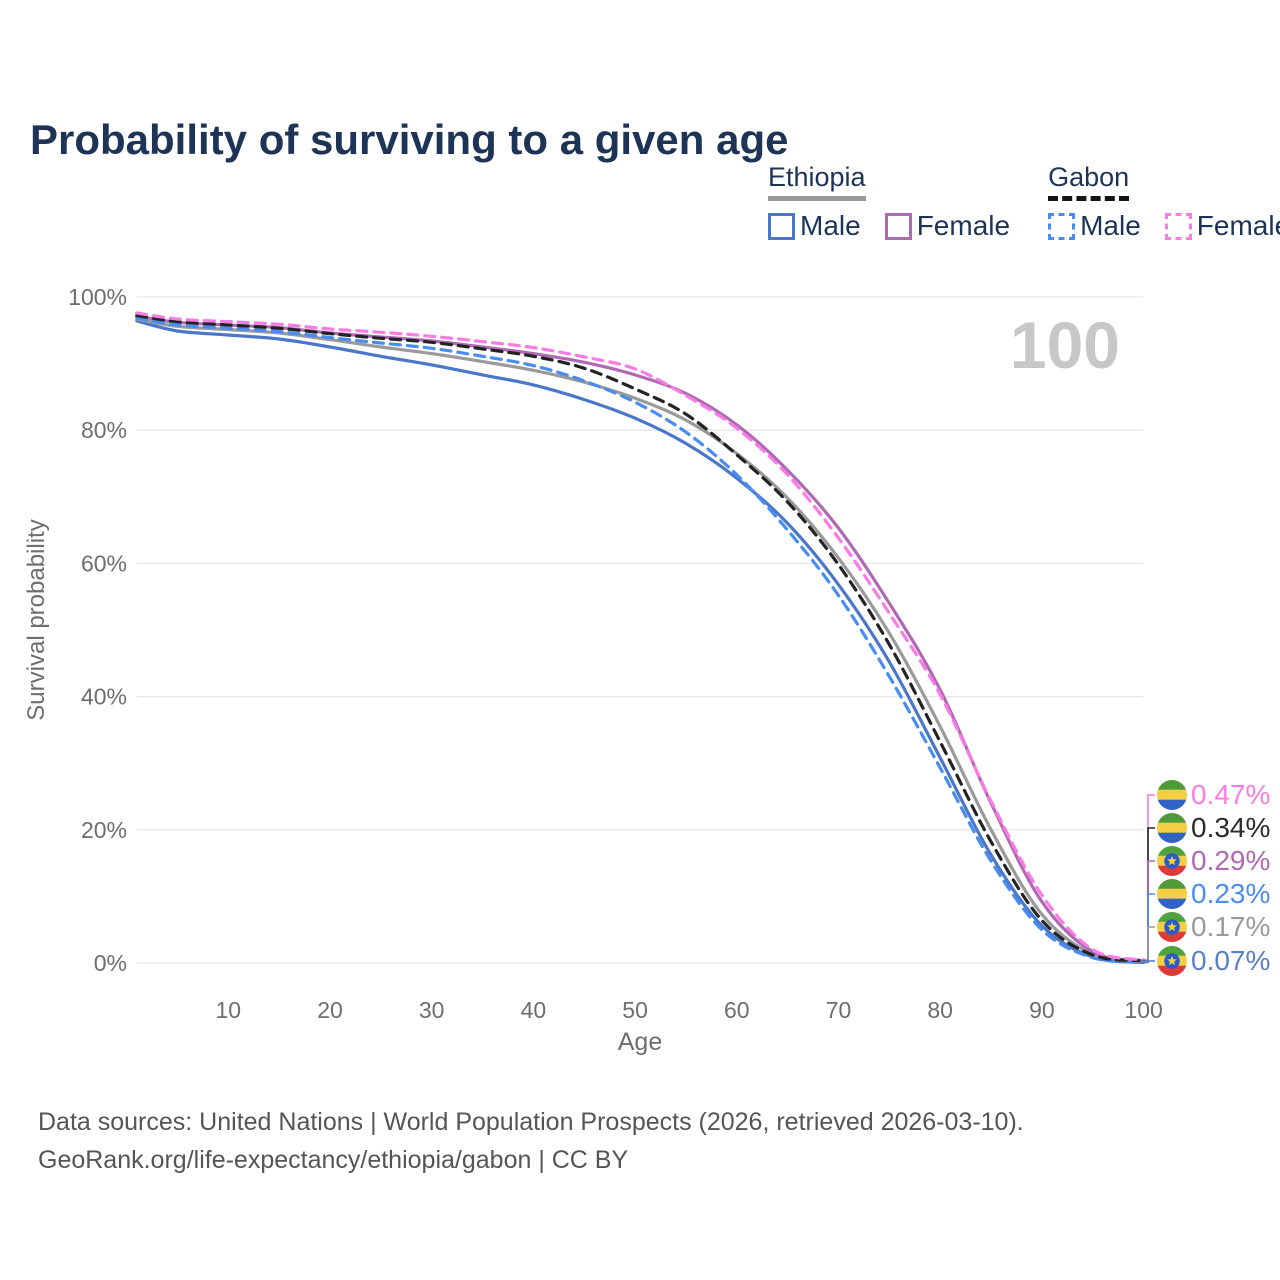 Image resolution: width=1280 pixels, height=1280 pixels. Describe the element at coordinates (839, 1010) in the screenshot. I see `x-tick-label: 70` at that location.